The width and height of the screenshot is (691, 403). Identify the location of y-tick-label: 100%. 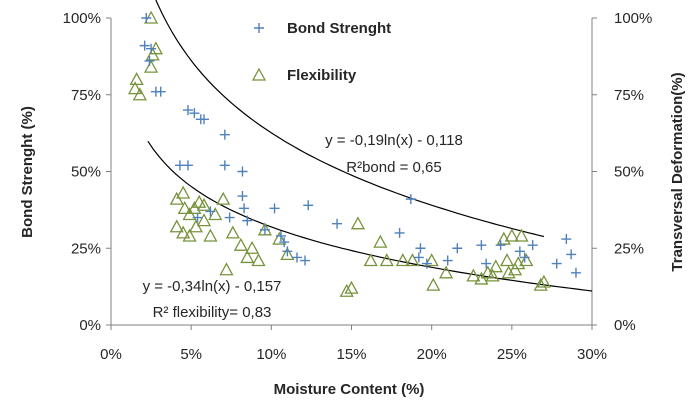
(82, 18).